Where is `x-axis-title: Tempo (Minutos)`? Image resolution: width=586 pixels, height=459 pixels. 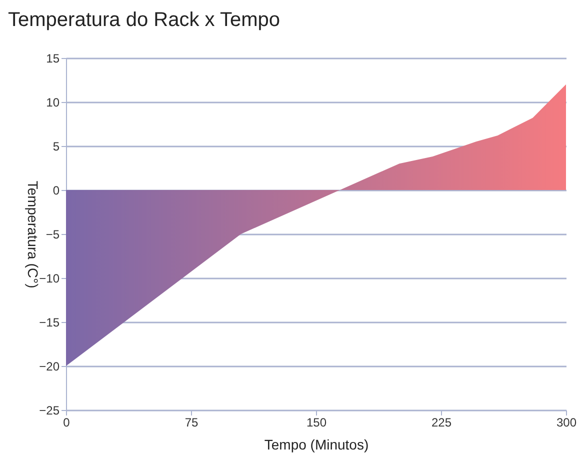 x-axis-title: Tempo (Minutos) is located at coordinates (316, 444).